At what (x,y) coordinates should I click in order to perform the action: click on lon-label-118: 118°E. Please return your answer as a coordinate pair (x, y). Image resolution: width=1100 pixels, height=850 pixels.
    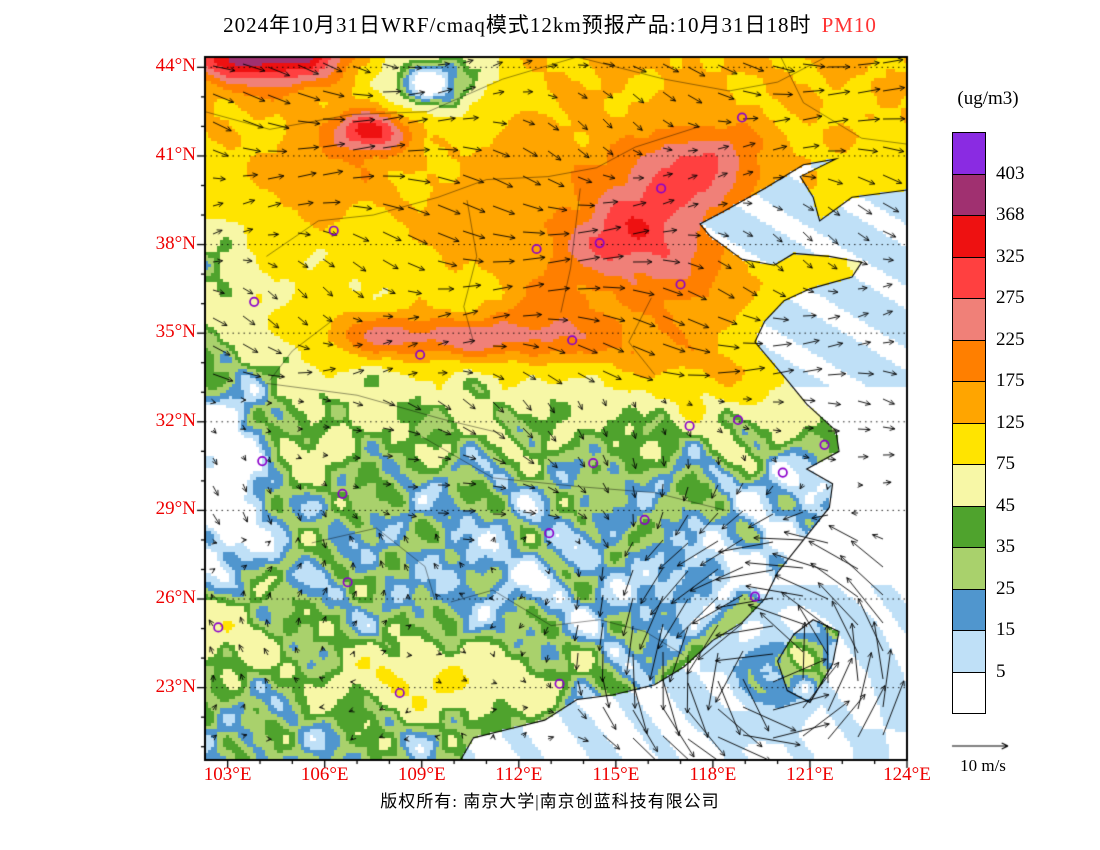
    Looking at the image, I should click on (713, 774).